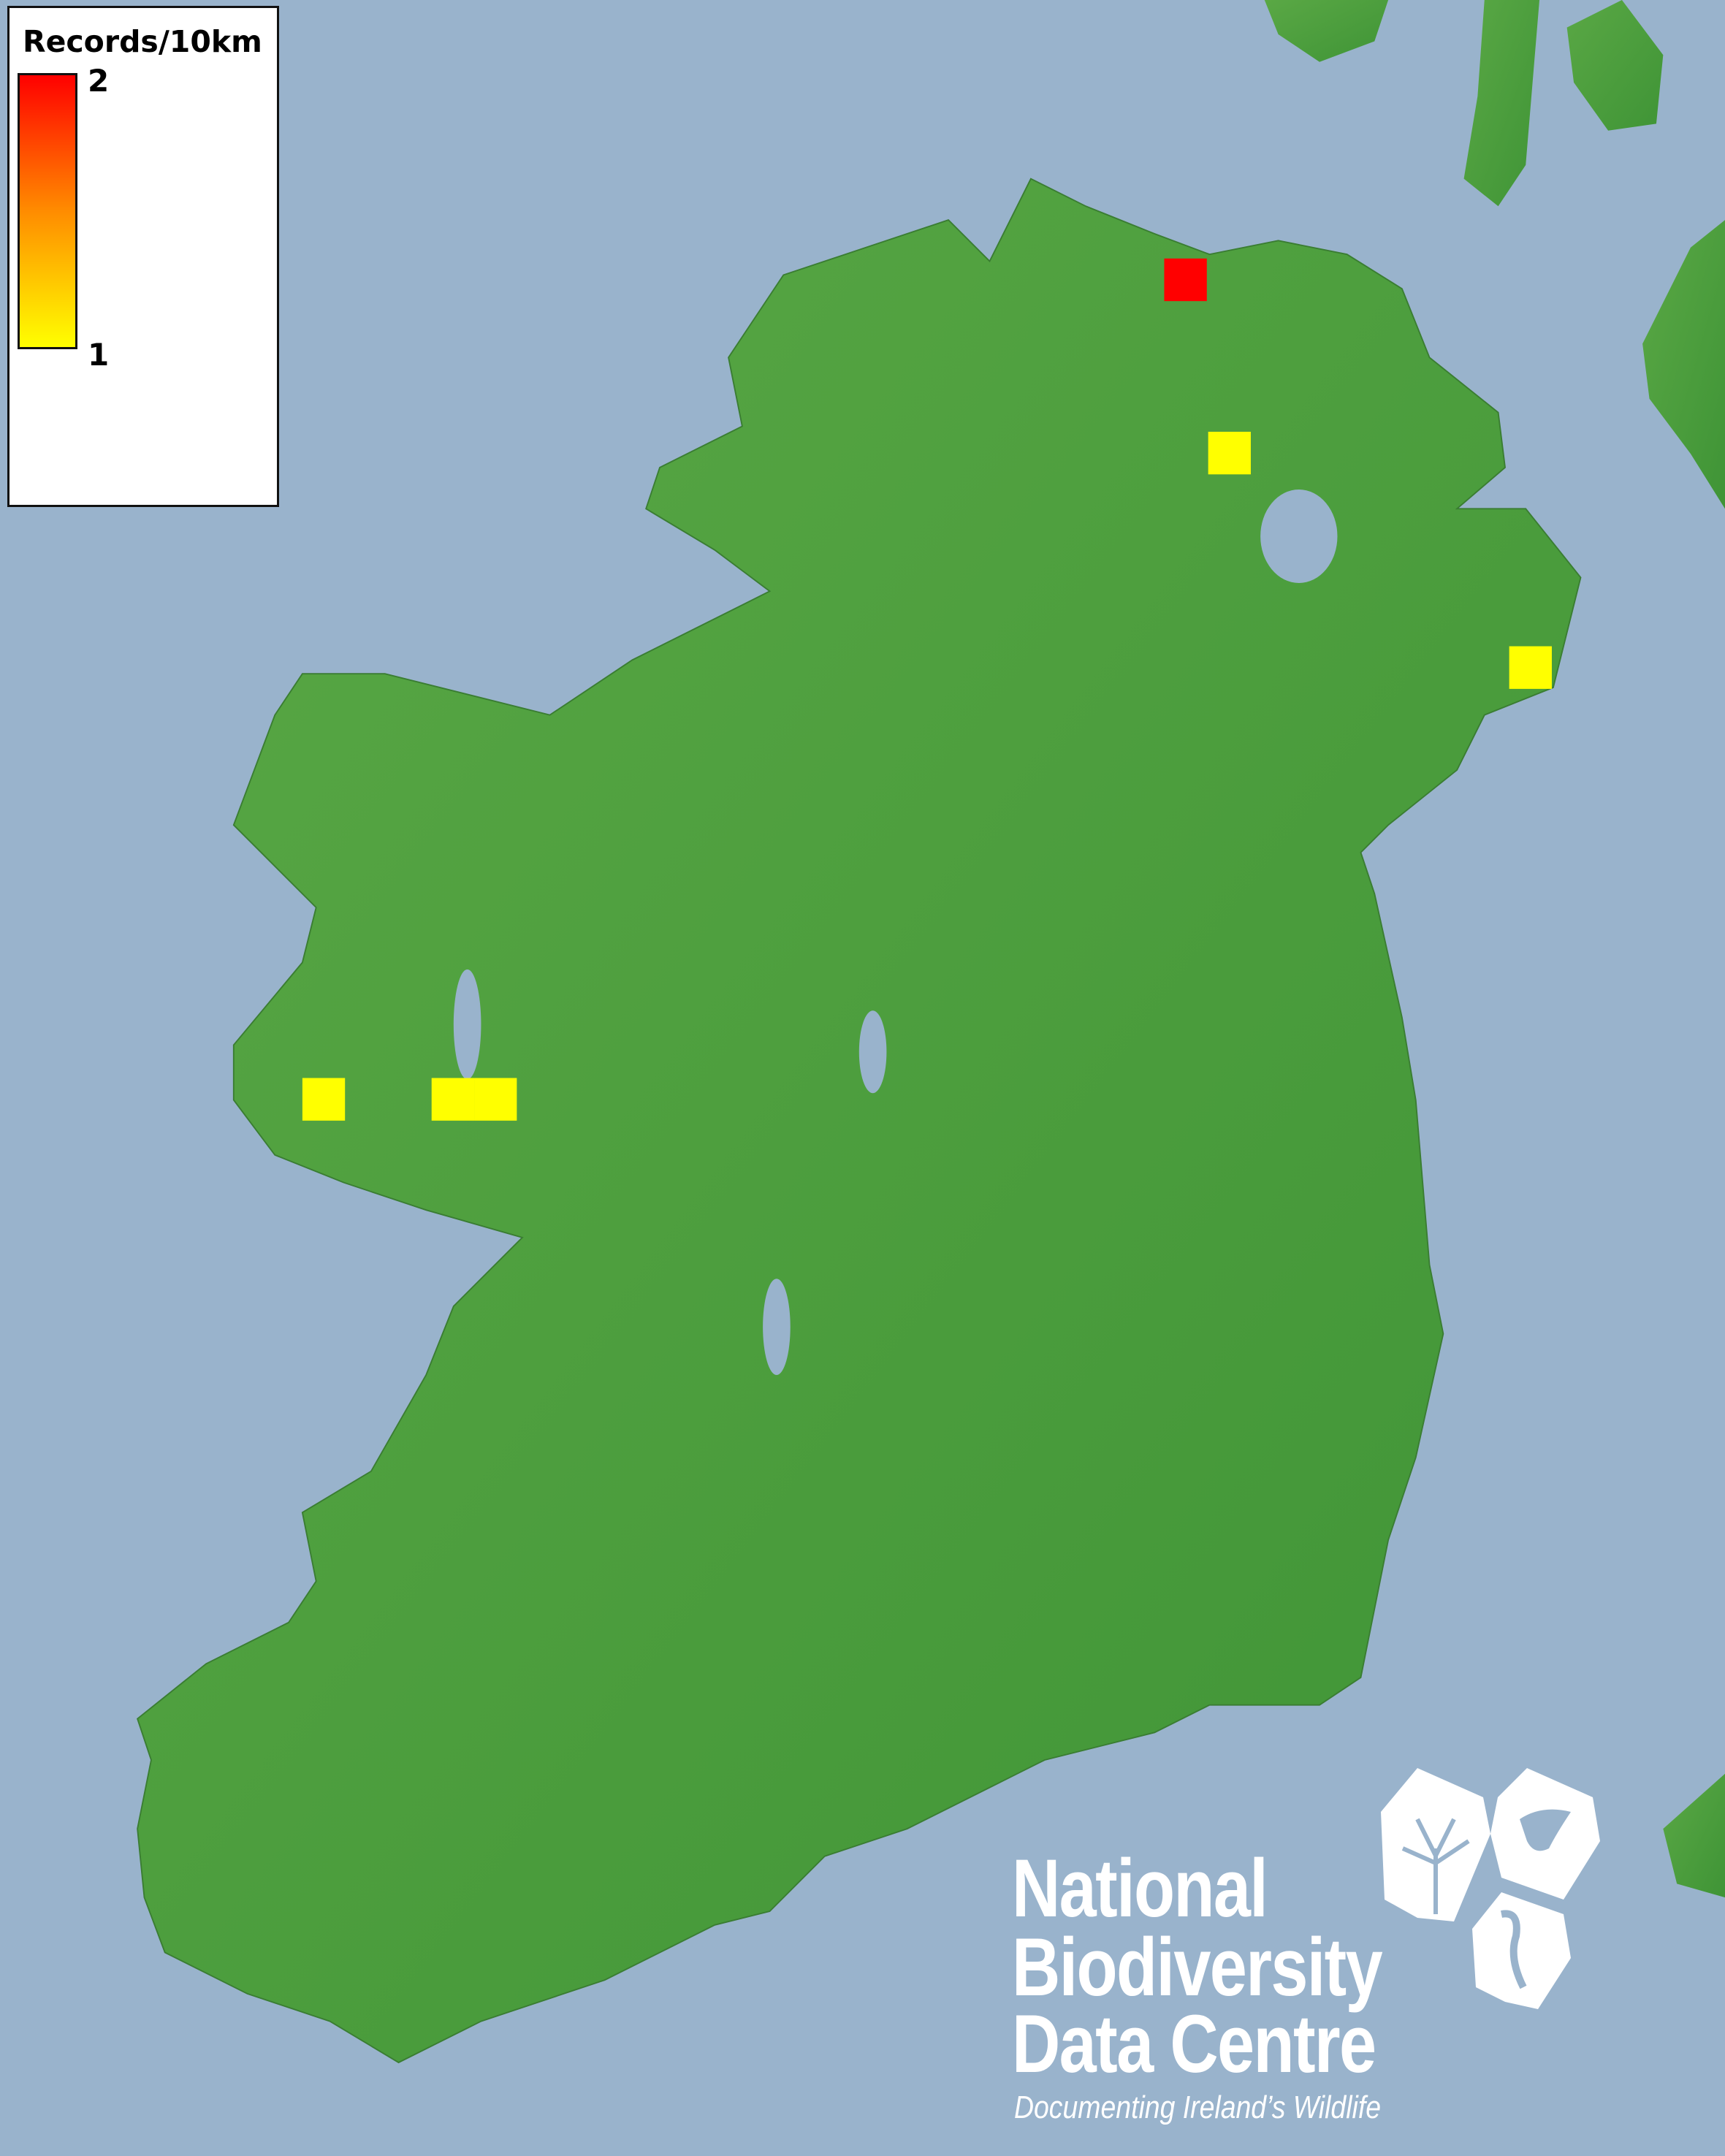  What do you see at coordinates (1198, 2107) in the screenshot?
I see `logo-tagline: Documenting Ireland’s Wildlife` at bounding box center [1198, 2107].